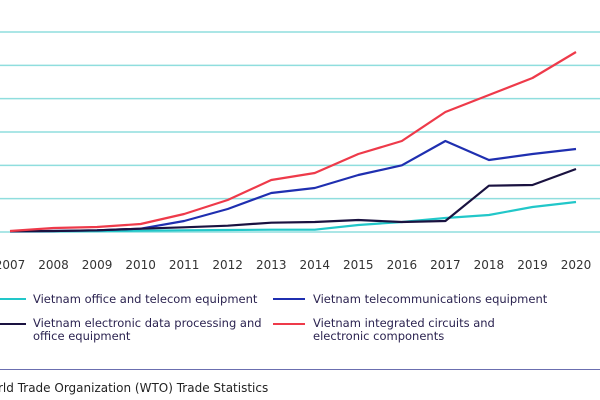  Describe the element at coordinates (576, 265) in the screenshot. I see `x-tick-label: 2020` at that location.